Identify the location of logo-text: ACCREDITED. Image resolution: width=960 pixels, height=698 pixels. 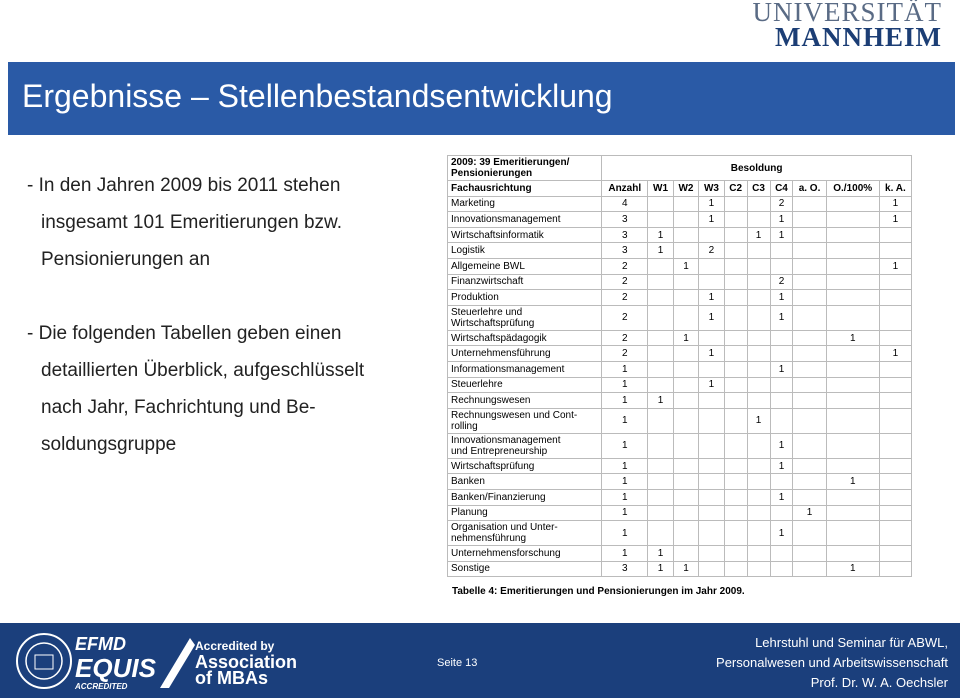
(101, 686).